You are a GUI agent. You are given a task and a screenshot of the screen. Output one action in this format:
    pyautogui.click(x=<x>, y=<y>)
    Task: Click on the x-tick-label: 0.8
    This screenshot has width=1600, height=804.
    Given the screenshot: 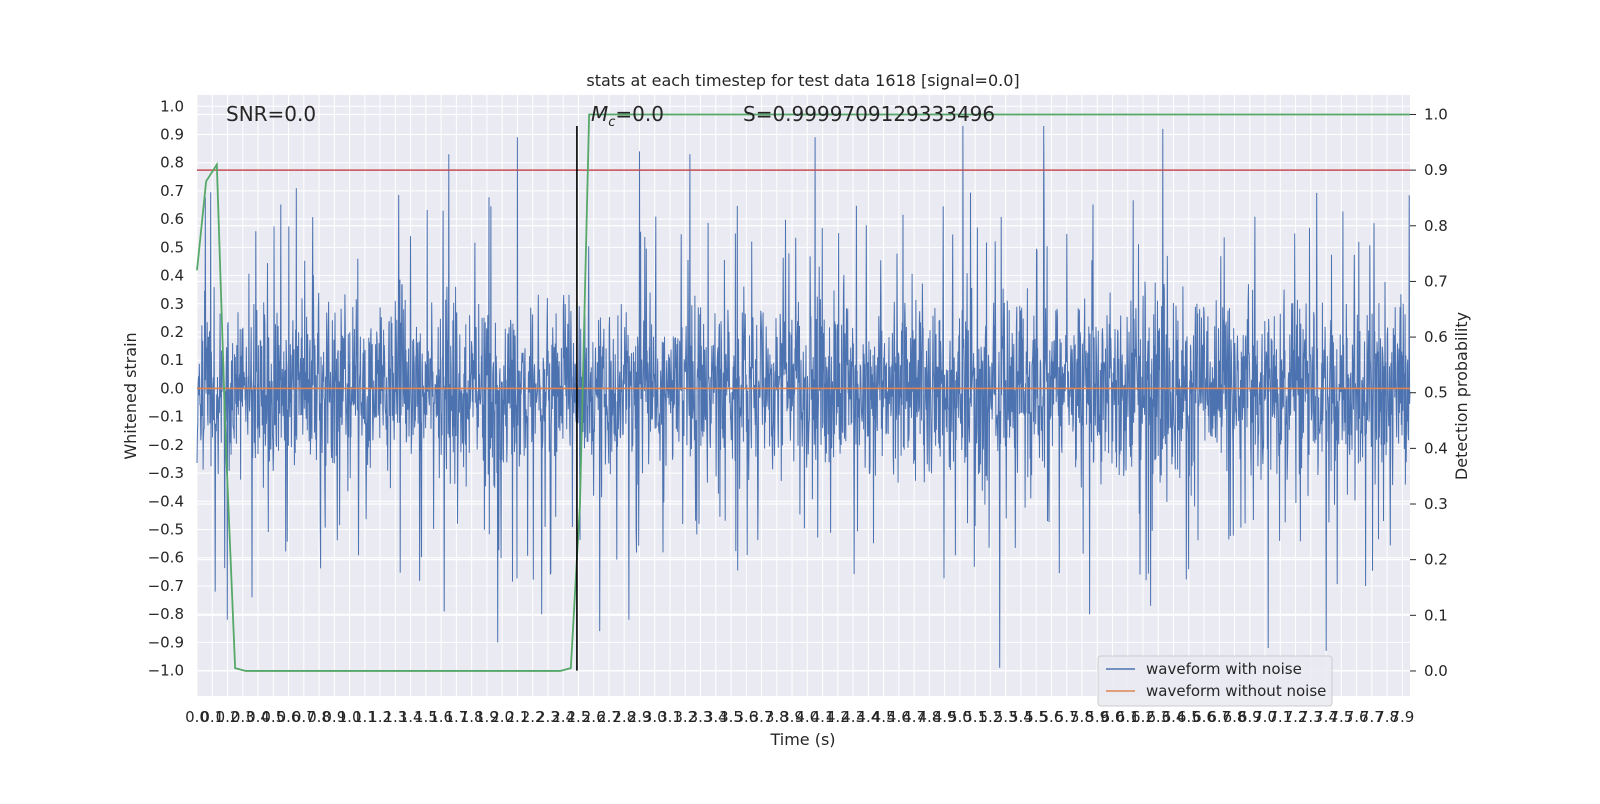 What is the action you would take?
    pyautogui.click(x=319, y=717)
    